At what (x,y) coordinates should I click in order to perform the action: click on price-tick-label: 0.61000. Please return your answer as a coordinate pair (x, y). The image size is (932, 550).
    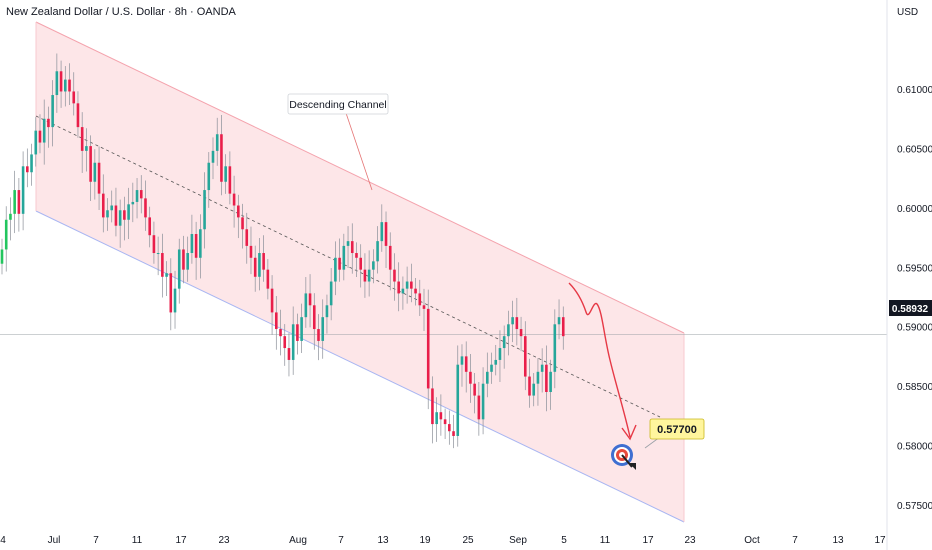
    Looking at the image, I should click on (914, 90).